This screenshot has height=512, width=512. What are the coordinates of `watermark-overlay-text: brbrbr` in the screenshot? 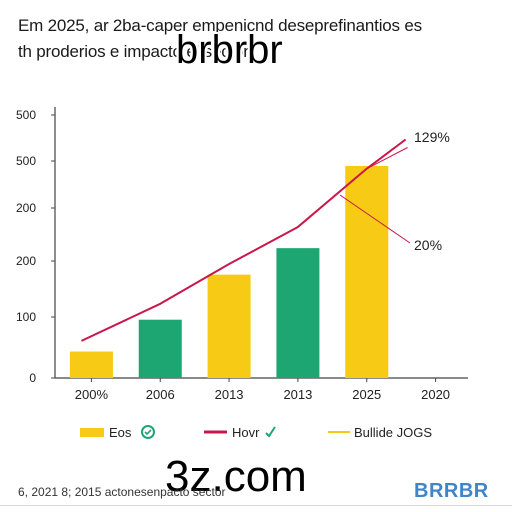 It's located at (229, 50).